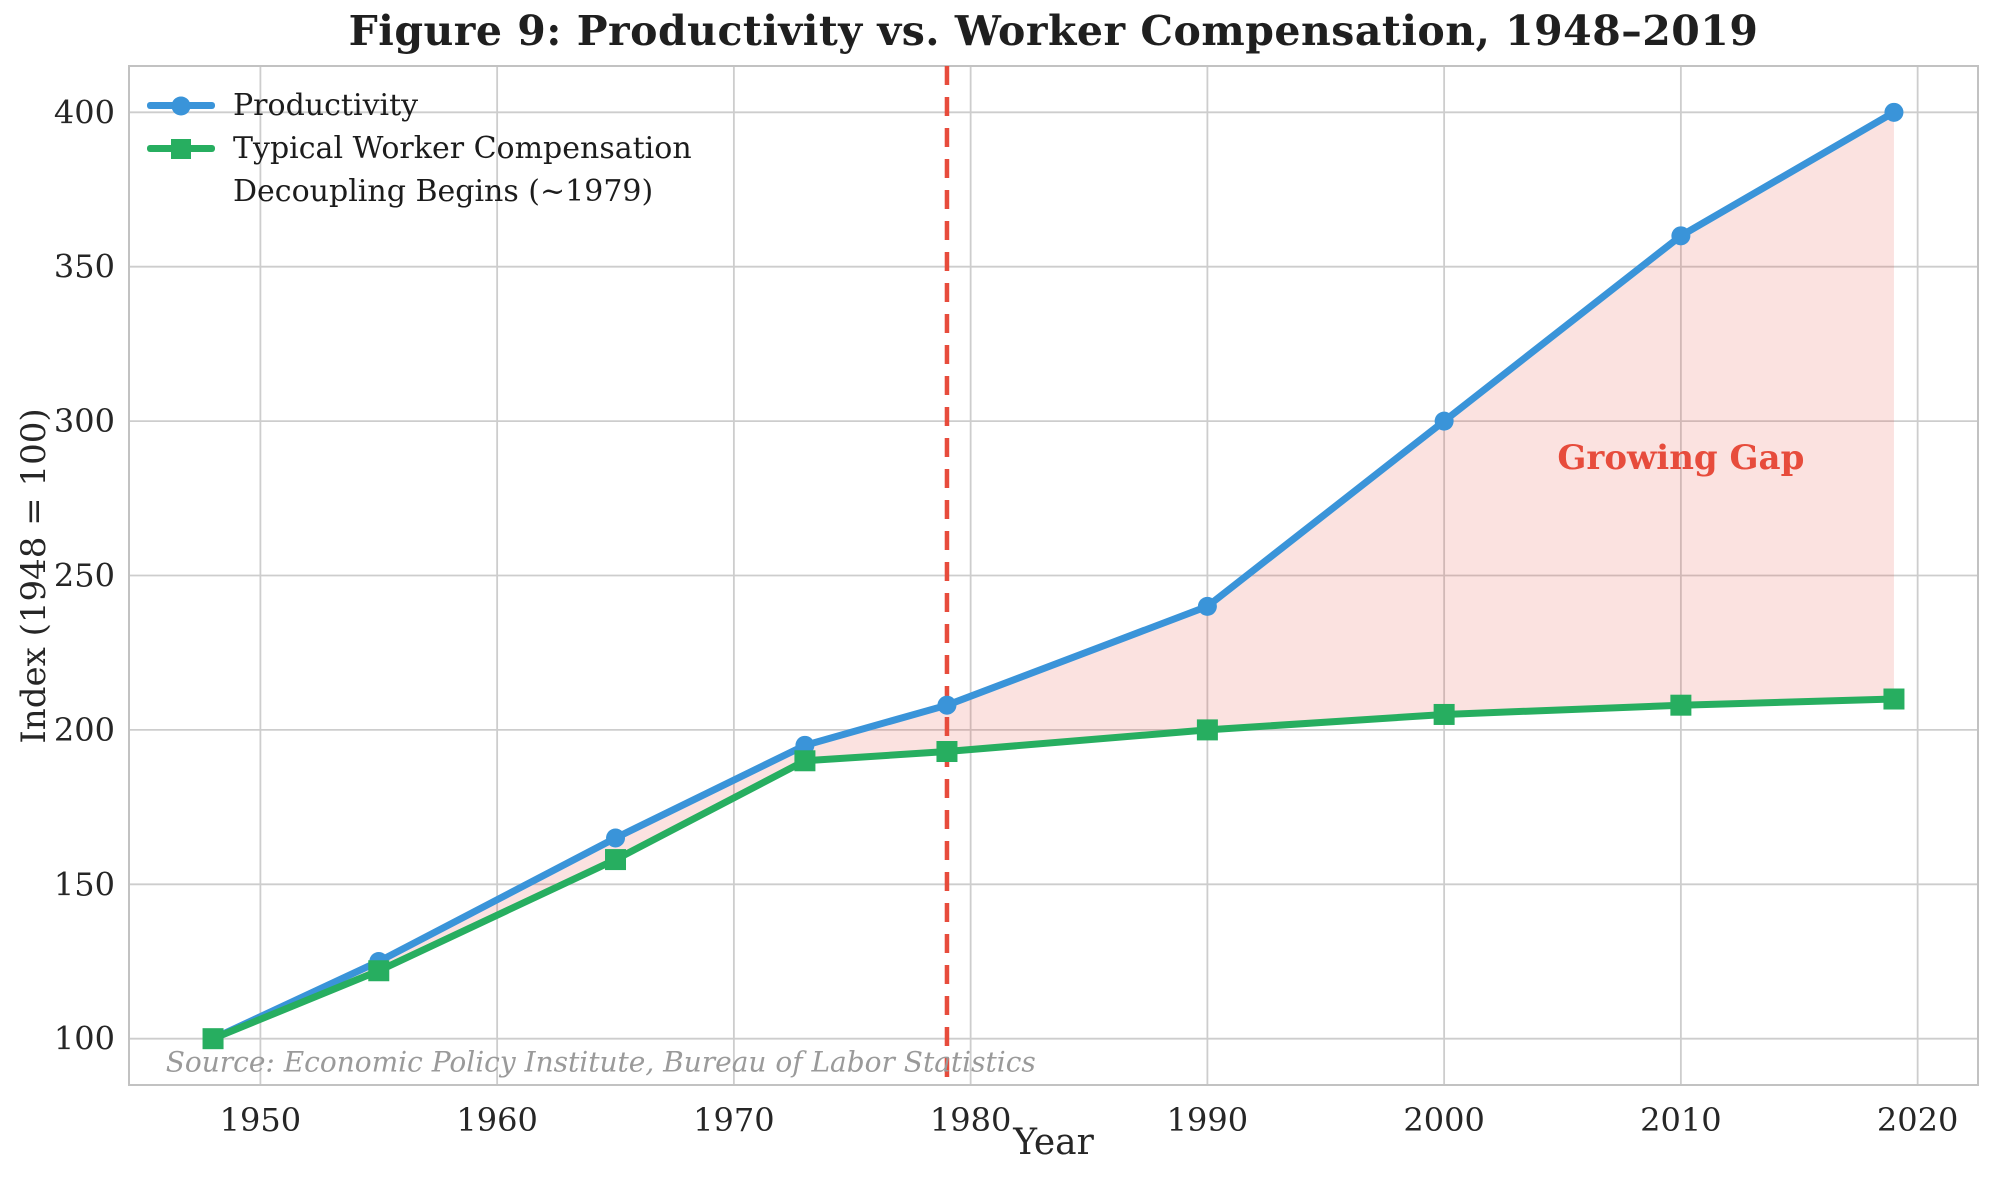 The width and height of the screenshot is (1999, 1190). Describe the element at coordinates (443, 191) in the screenshot. I see `legend-label: Decoupling Begins (~1979)` at that location.